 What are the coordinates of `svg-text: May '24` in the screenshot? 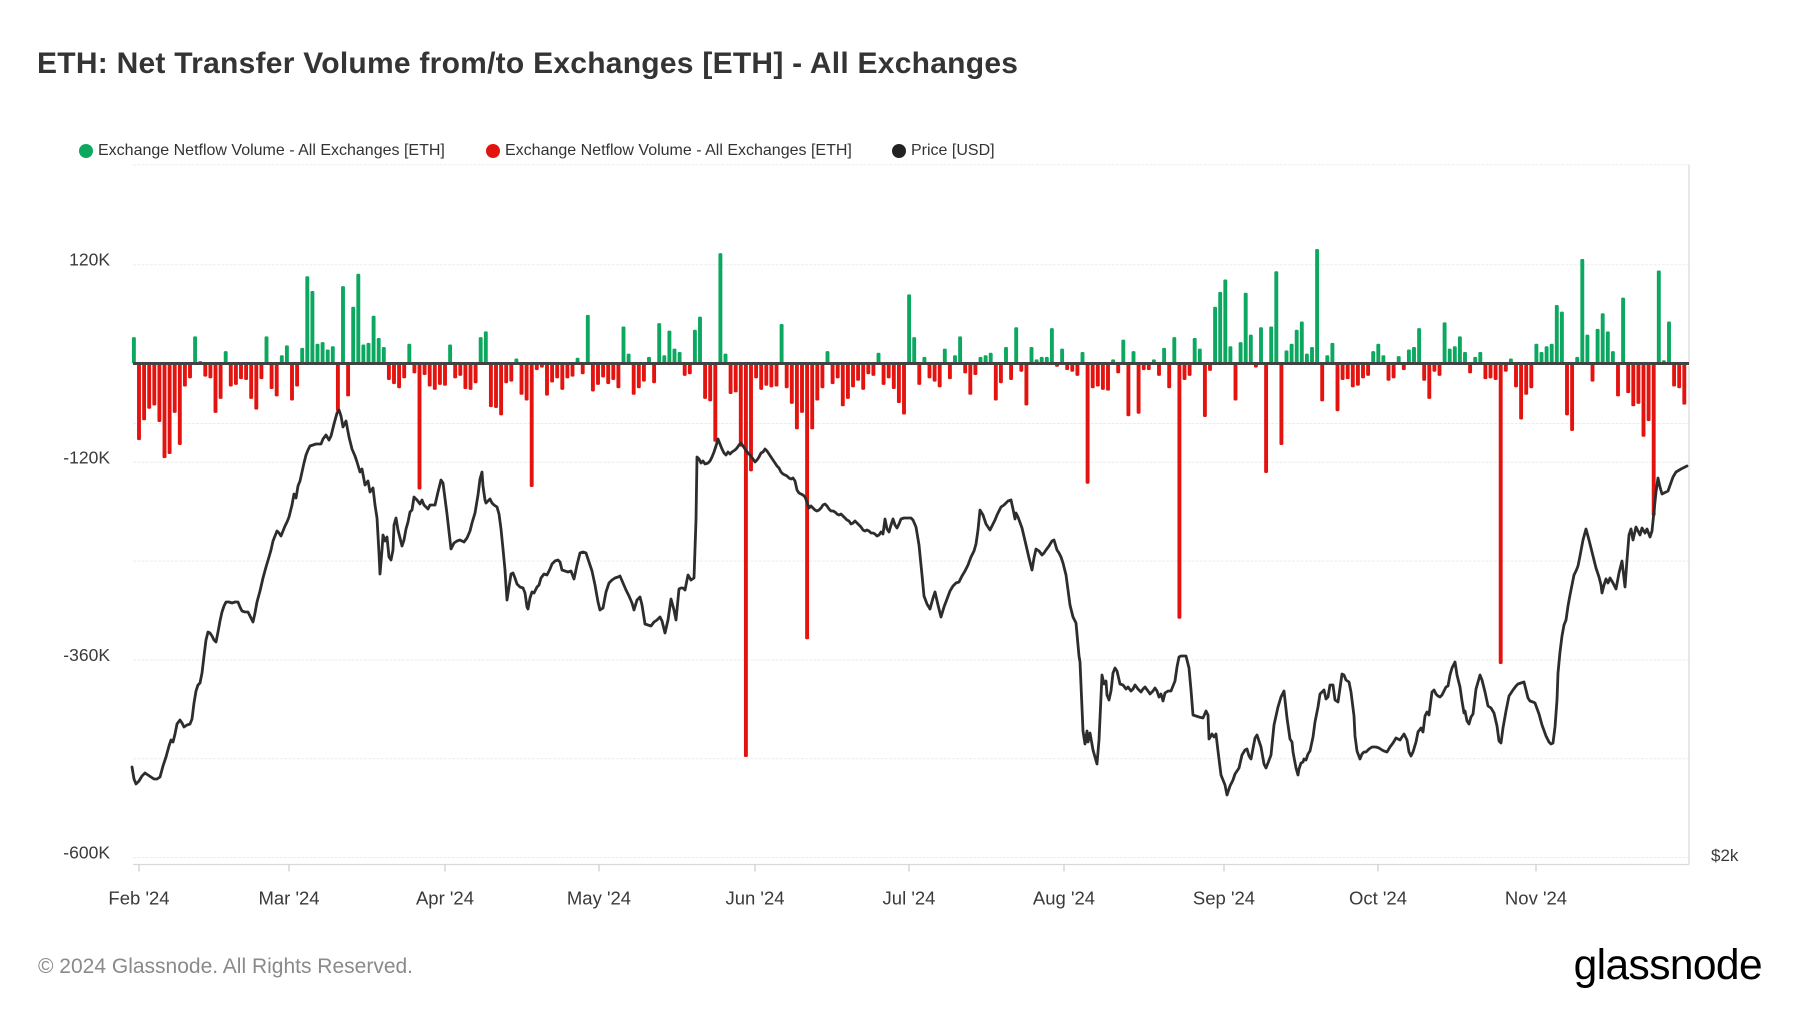 It's located at (599, 898).